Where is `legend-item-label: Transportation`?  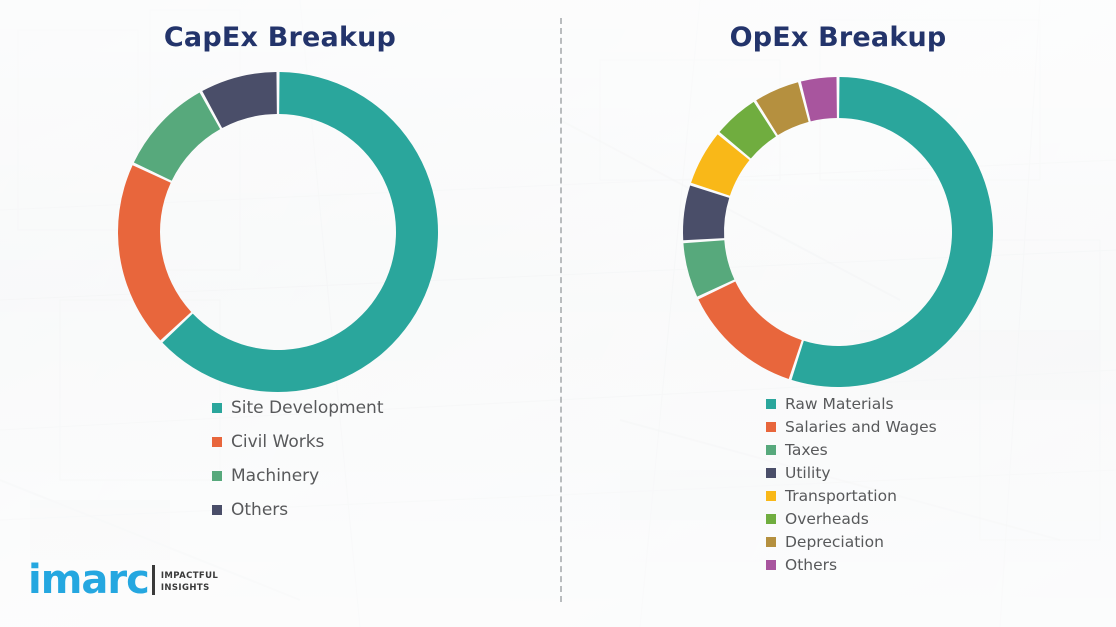 legend-item-label: Transportation is located at coordinates (841, 495).